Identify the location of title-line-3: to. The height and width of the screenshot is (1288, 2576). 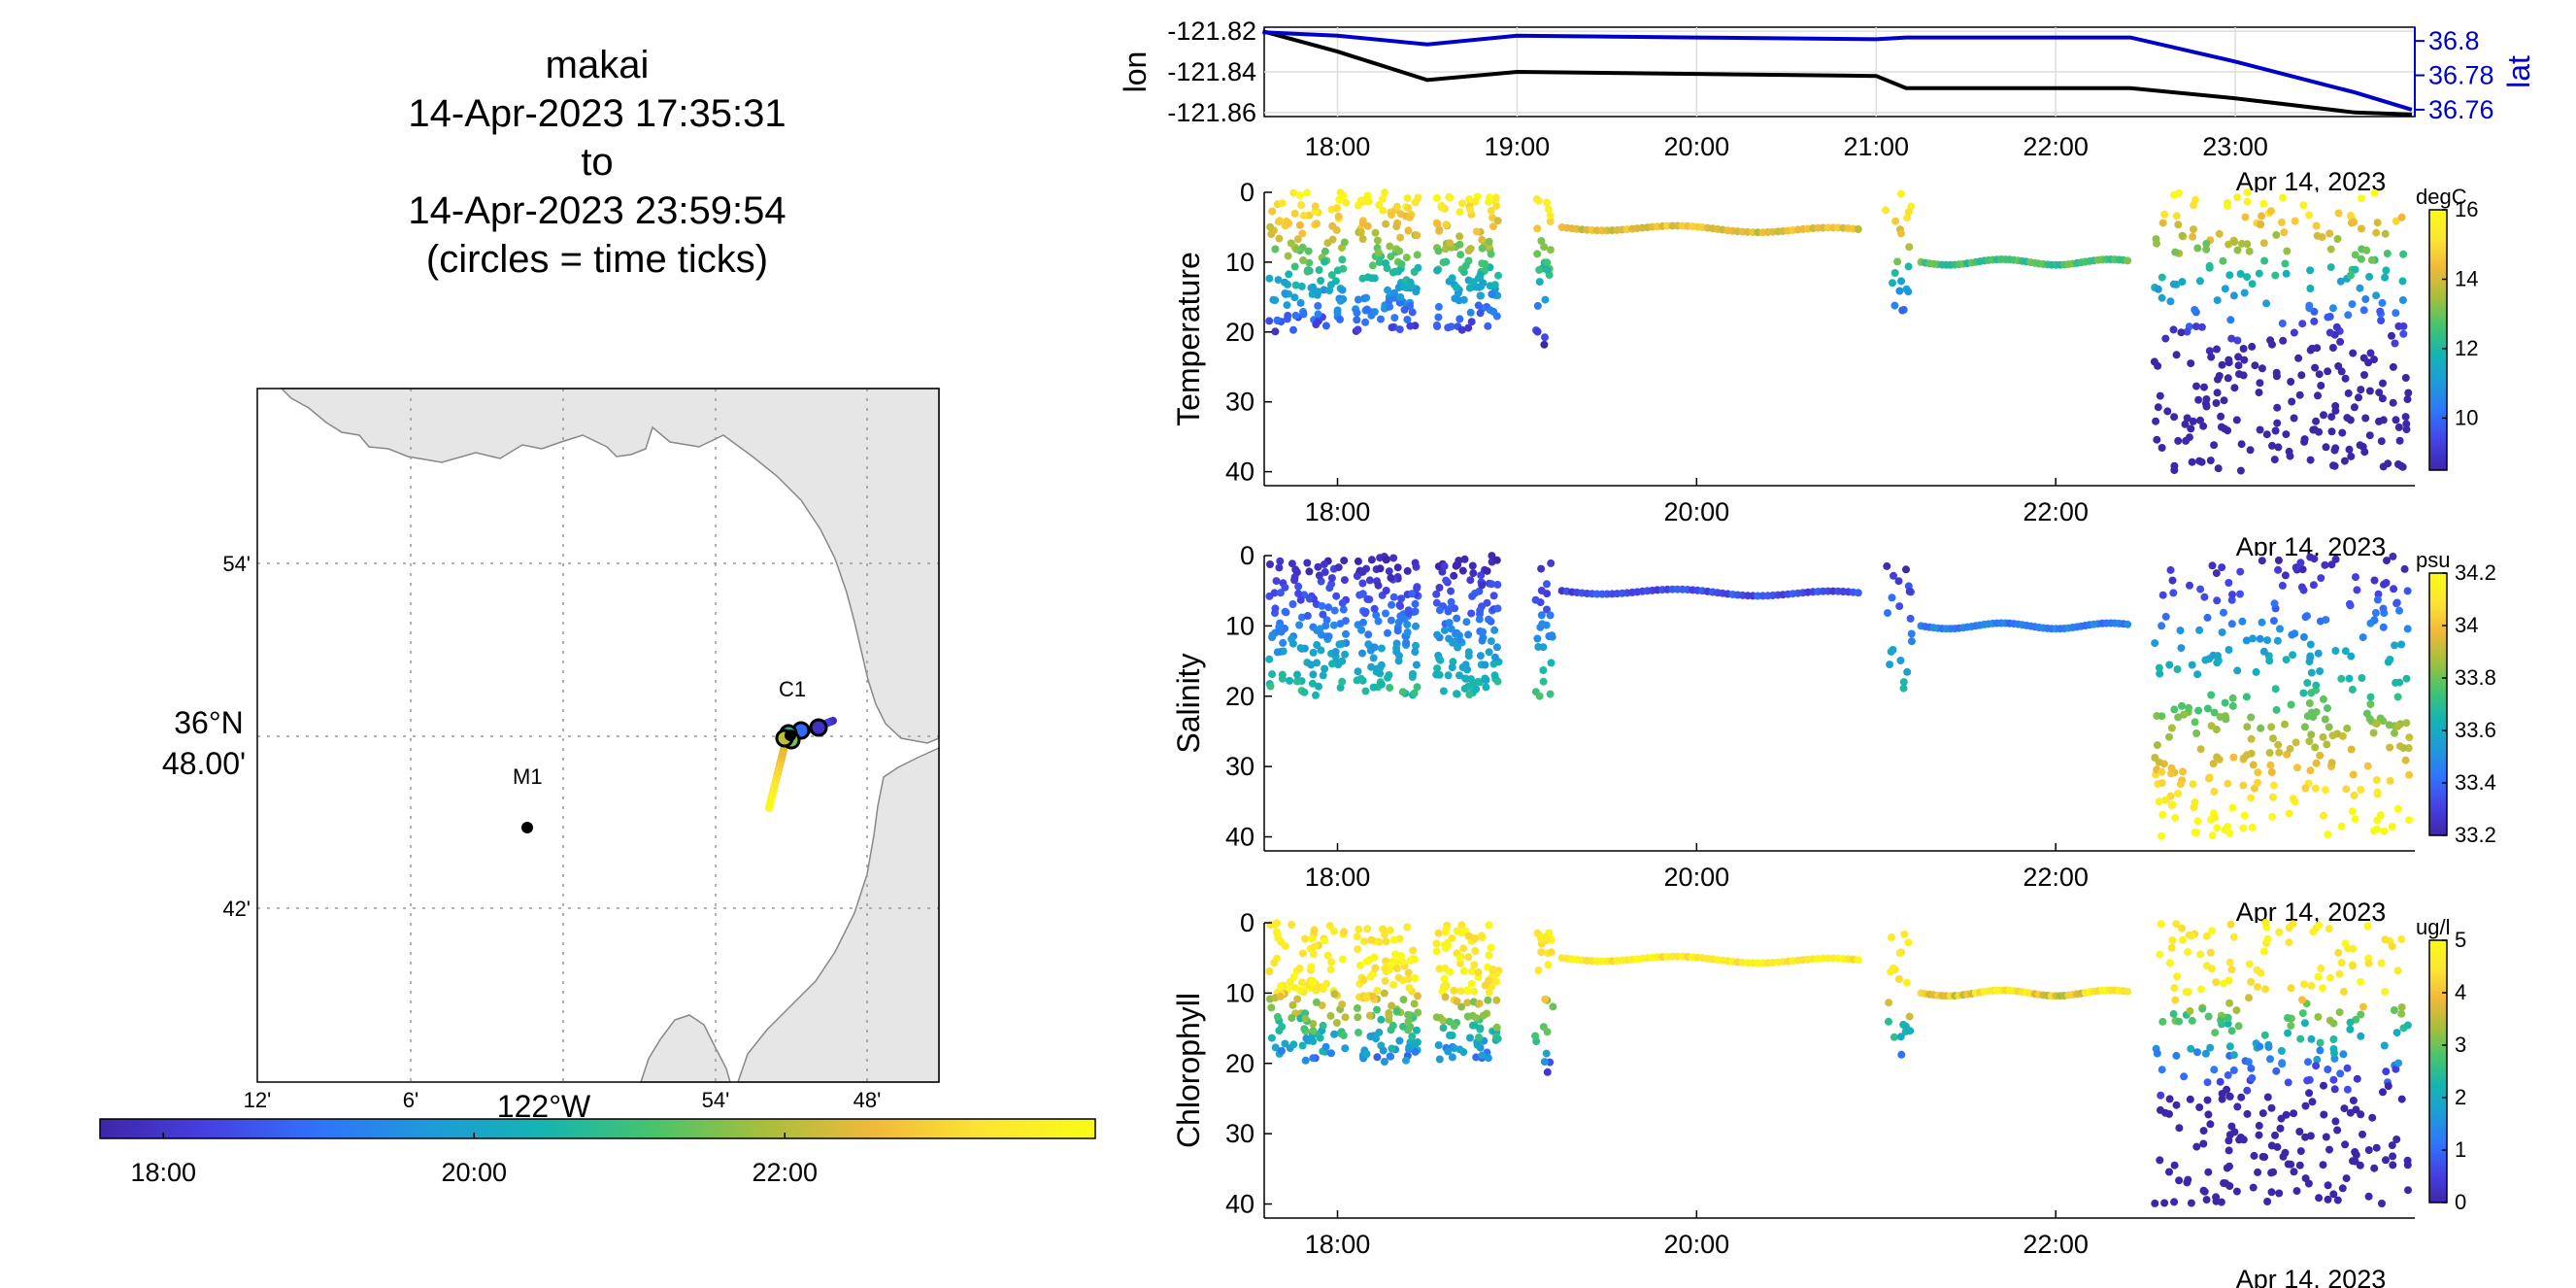
(597, 162).